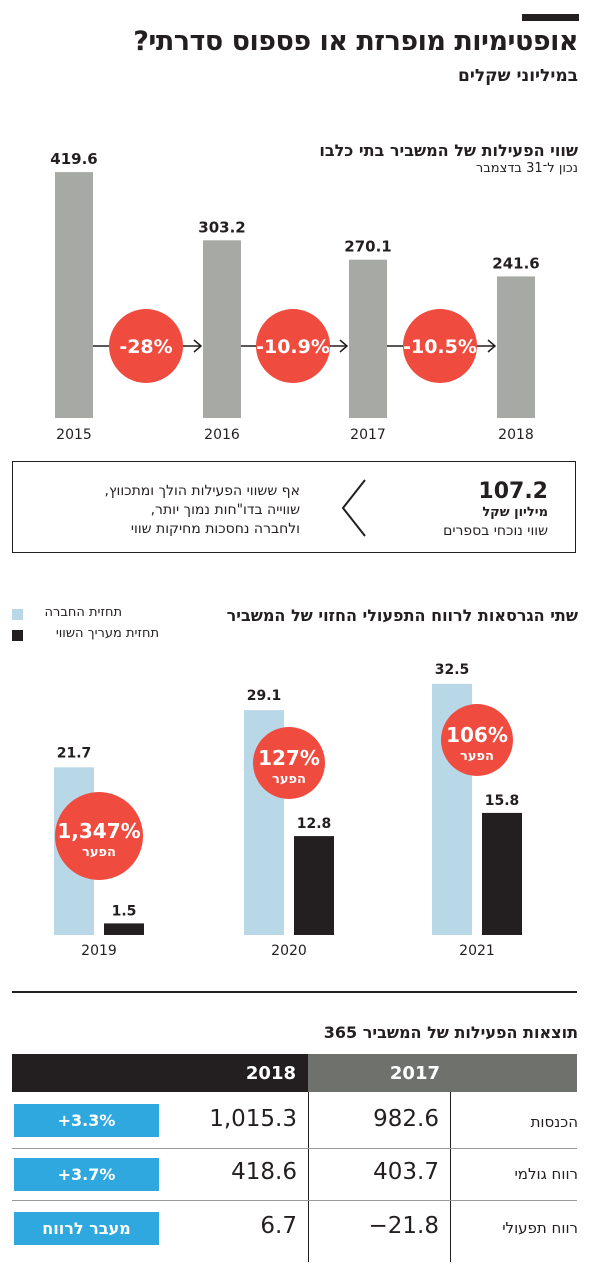 The width and height of the screenshot is (590, 1271). Describe the element at coordinates (540, 1228) in the screenshot. I see `row-label-operating-profit: רווח תפעולי` at that location.